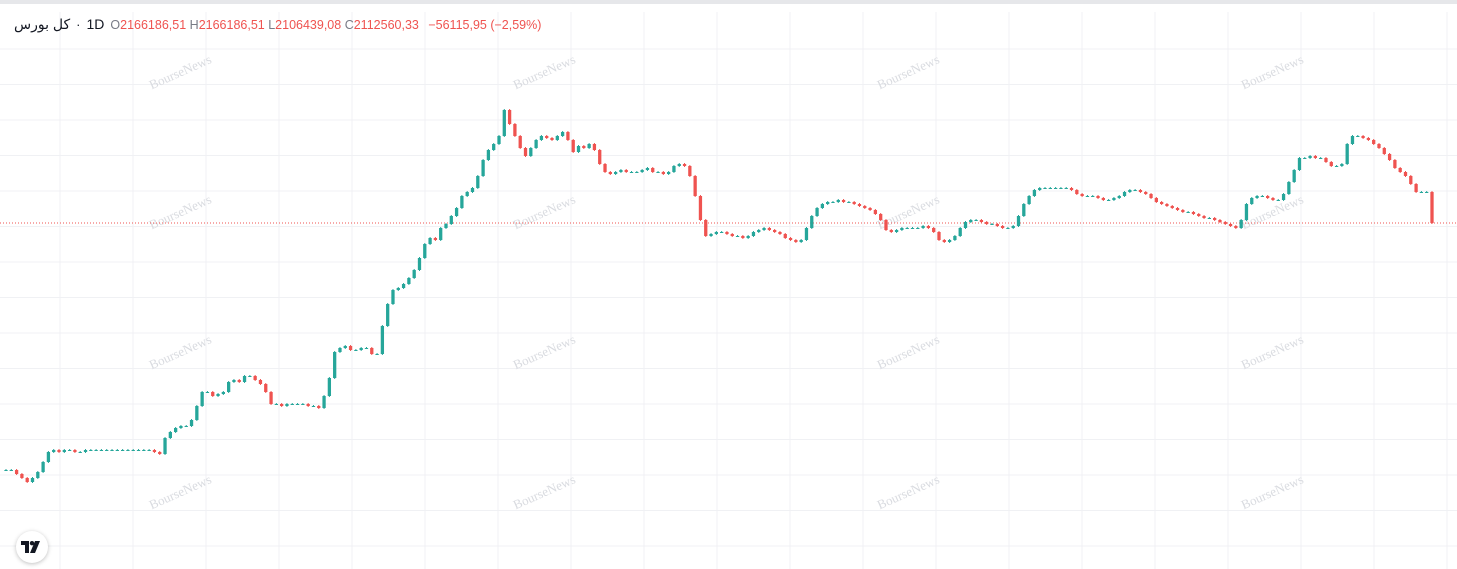 Image resolution: width=1457 pixels, height=569 pixels. I want to click on interval-label: 1D, so click(95, 24).